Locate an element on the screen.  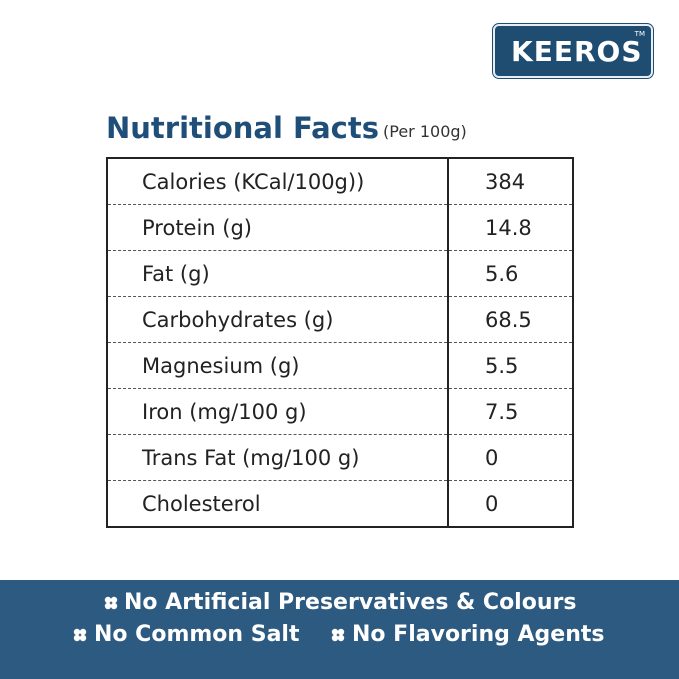
table-row: Iron (mg/100 g) 7.5 is located at coordinates (340, 411).